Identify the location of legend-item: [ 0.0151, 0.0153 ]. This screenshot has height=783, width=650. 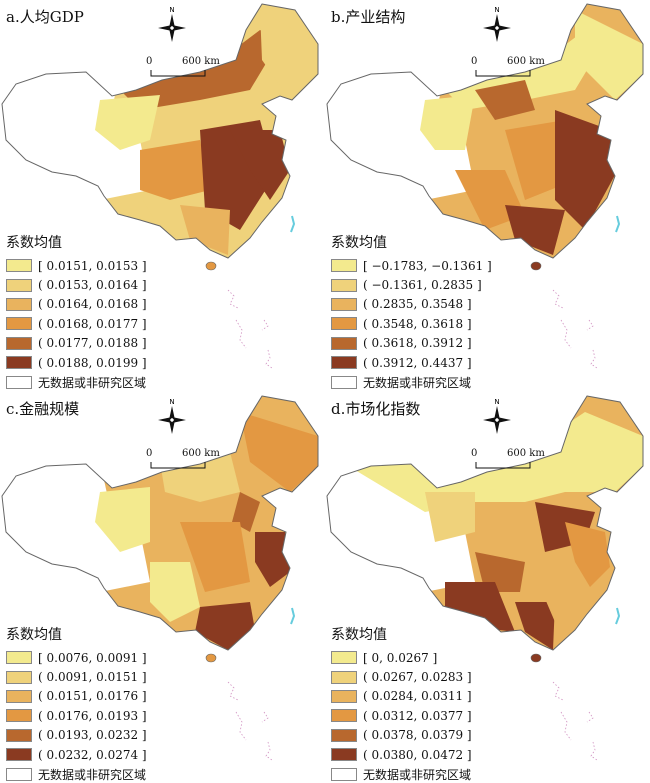
(76, 265).